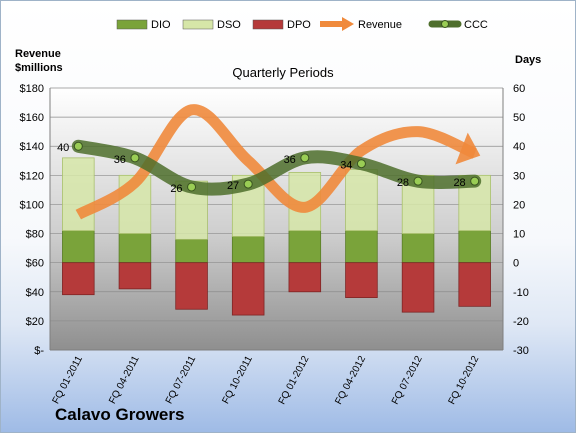 Image resolution: width=576 pixels, height=434 pixels. I want to click on right-axis-label: Days, so click(528, 60).